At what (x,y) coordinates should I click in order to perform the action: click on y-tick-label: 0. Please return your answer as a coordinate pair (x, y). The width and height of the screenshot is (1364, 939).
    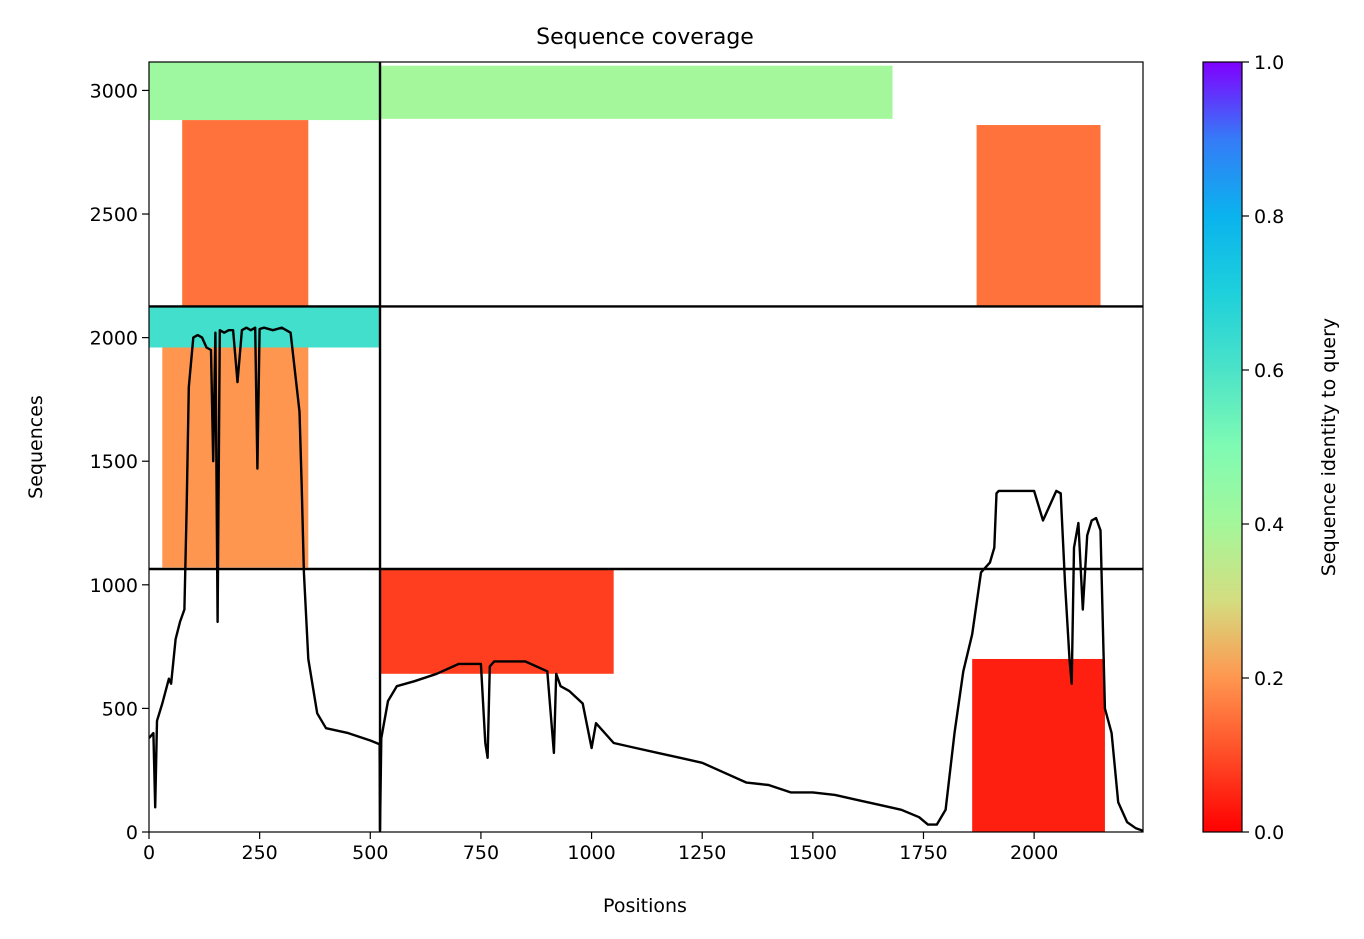
    Looking at the image, I should click on (132, 833).